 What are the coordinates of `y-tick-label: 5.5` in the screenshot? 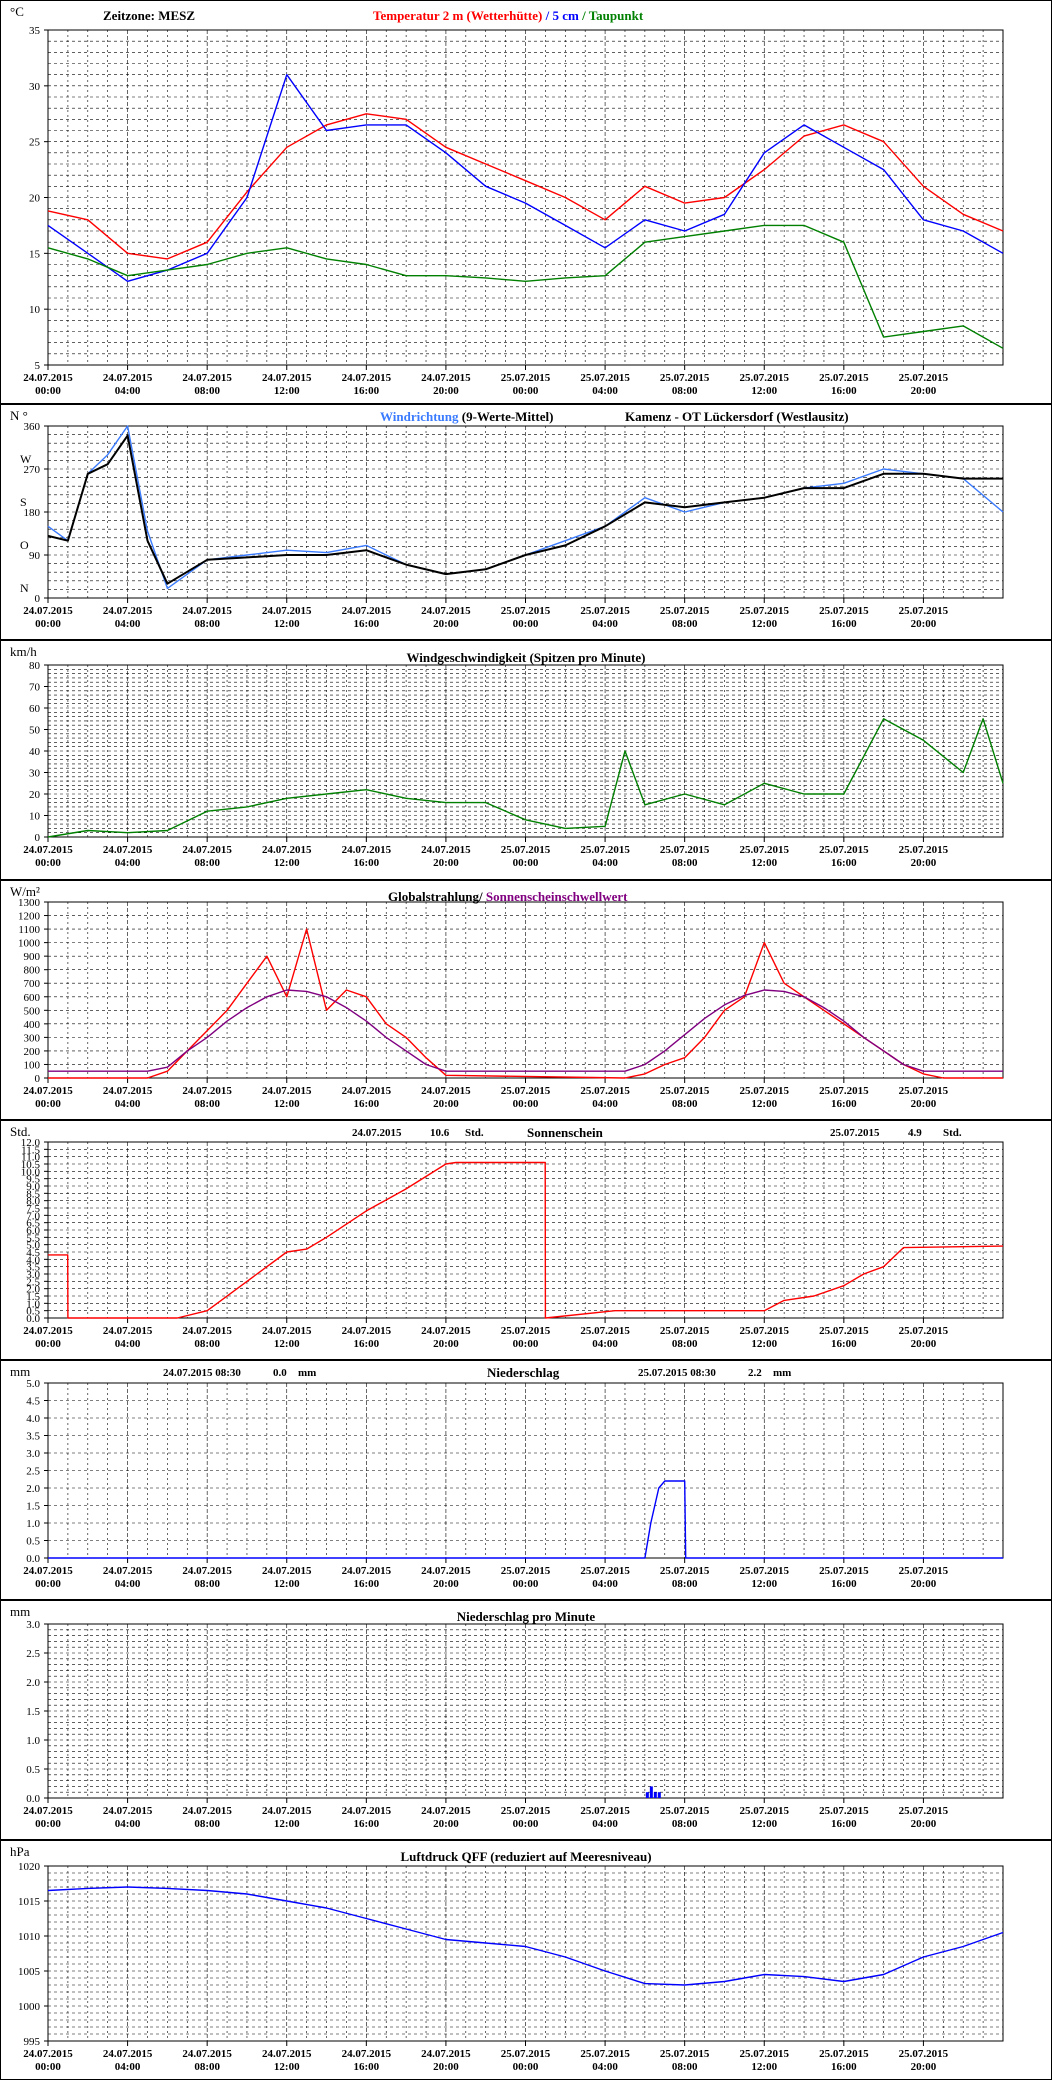 It's located at (33, 1238).